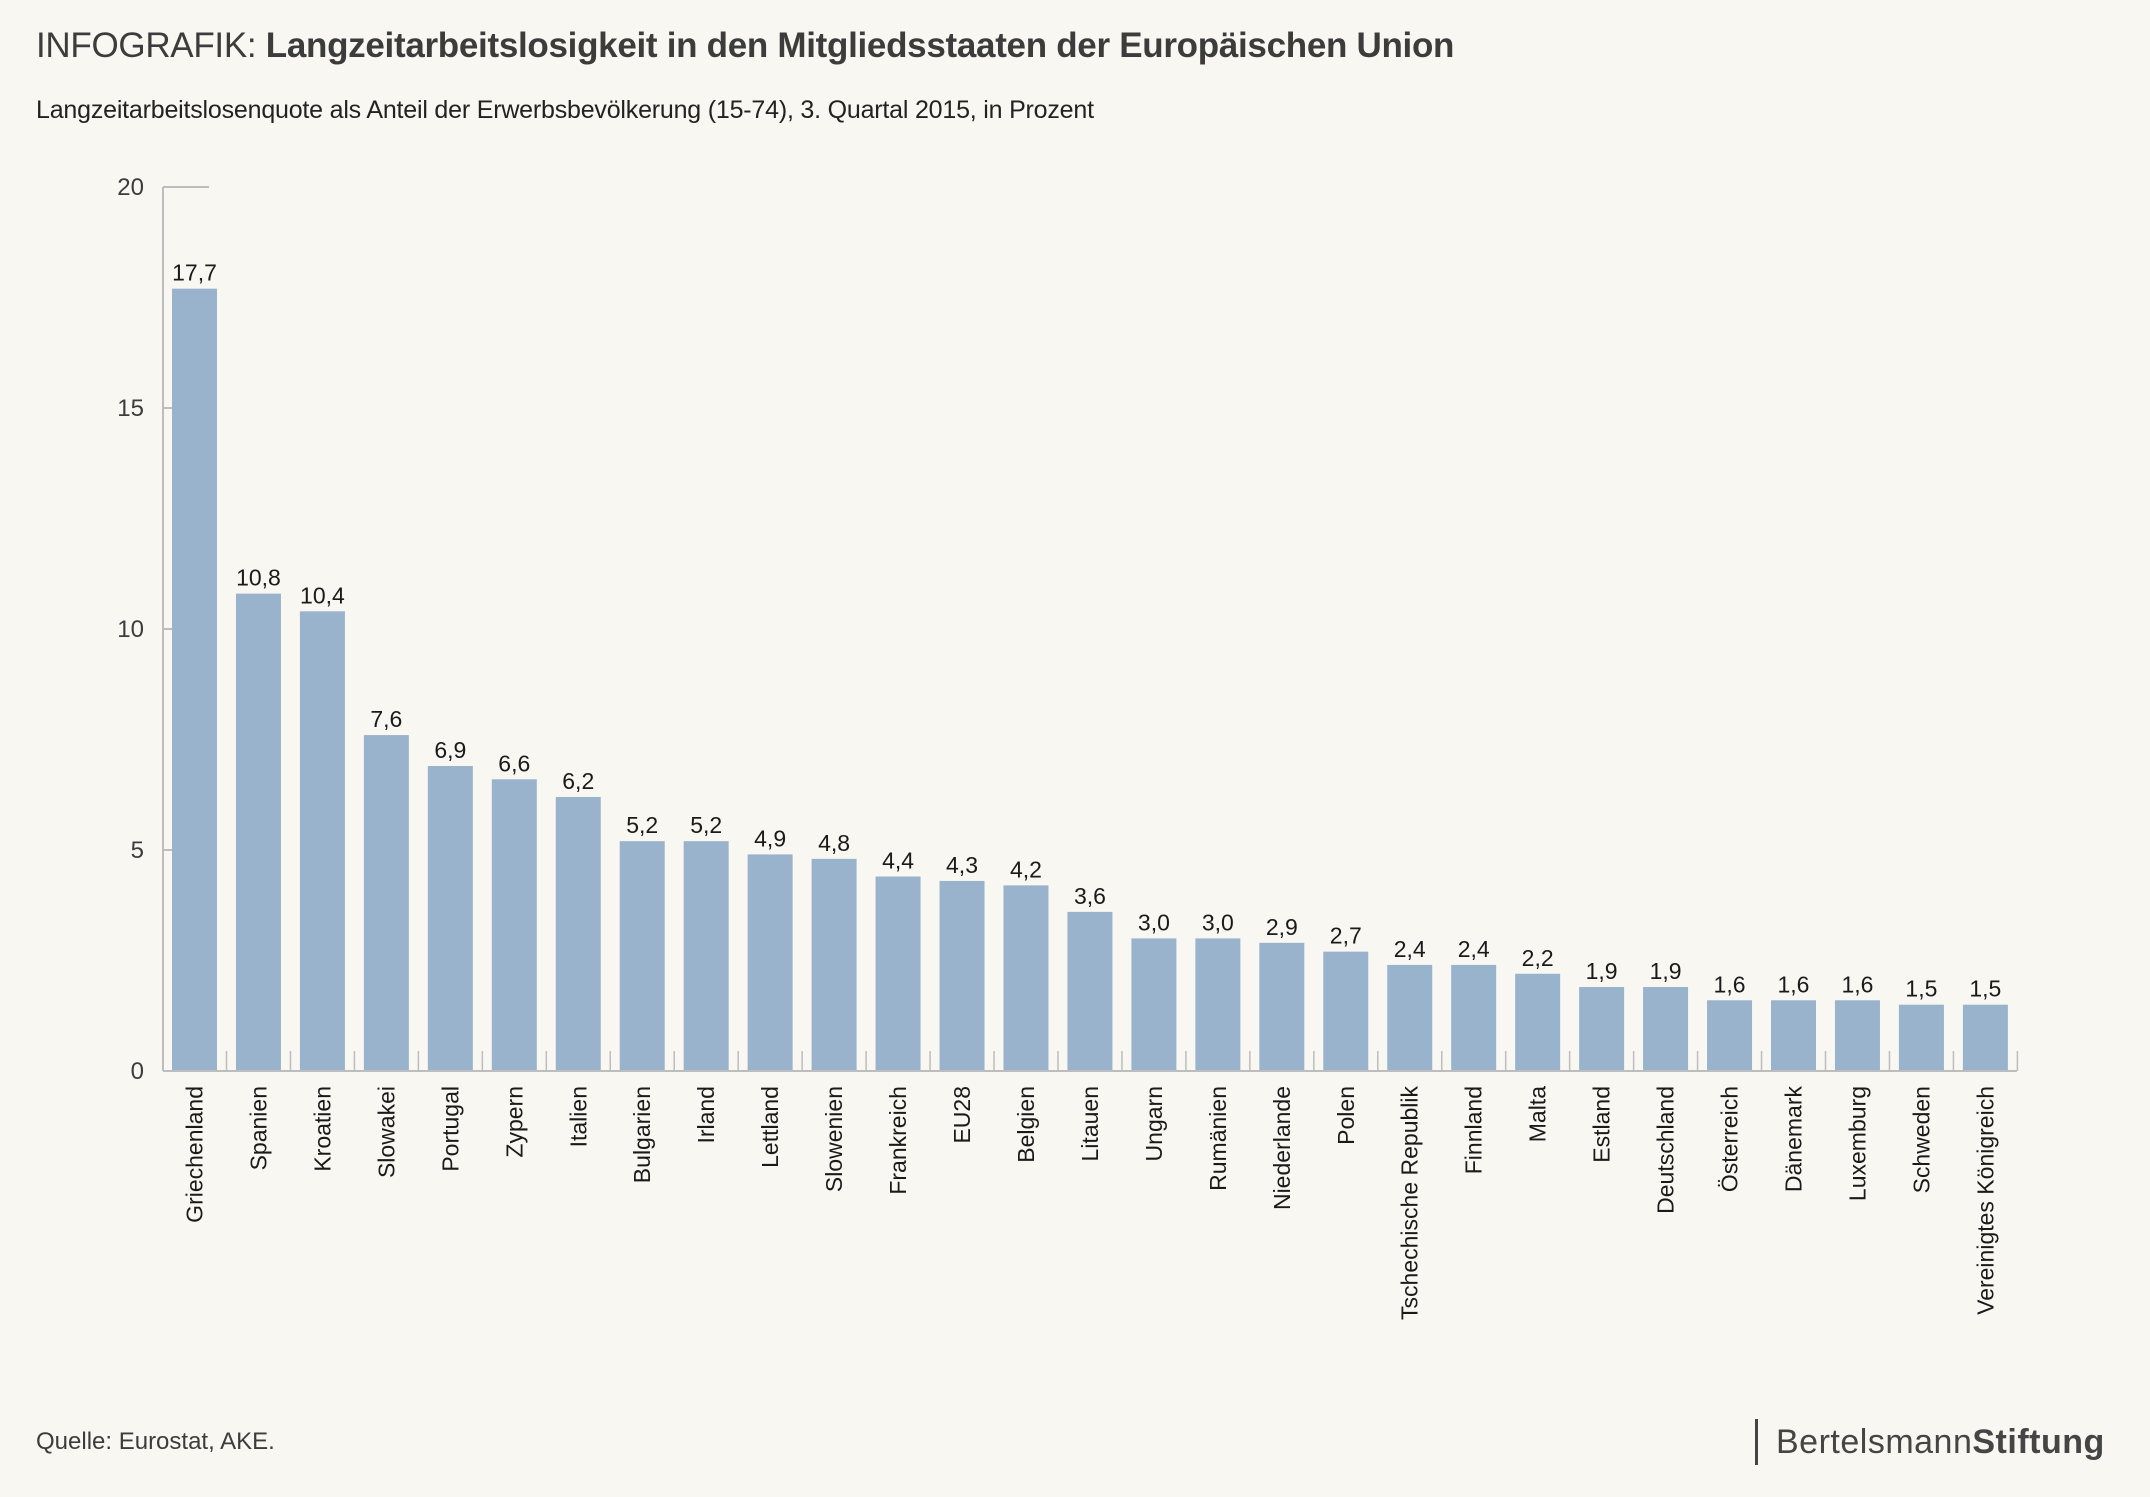  What do you see at coordinates (1346, 1115) in the screenshot?
I see `category-label: Polen` at bounding box center [1346, 1115].